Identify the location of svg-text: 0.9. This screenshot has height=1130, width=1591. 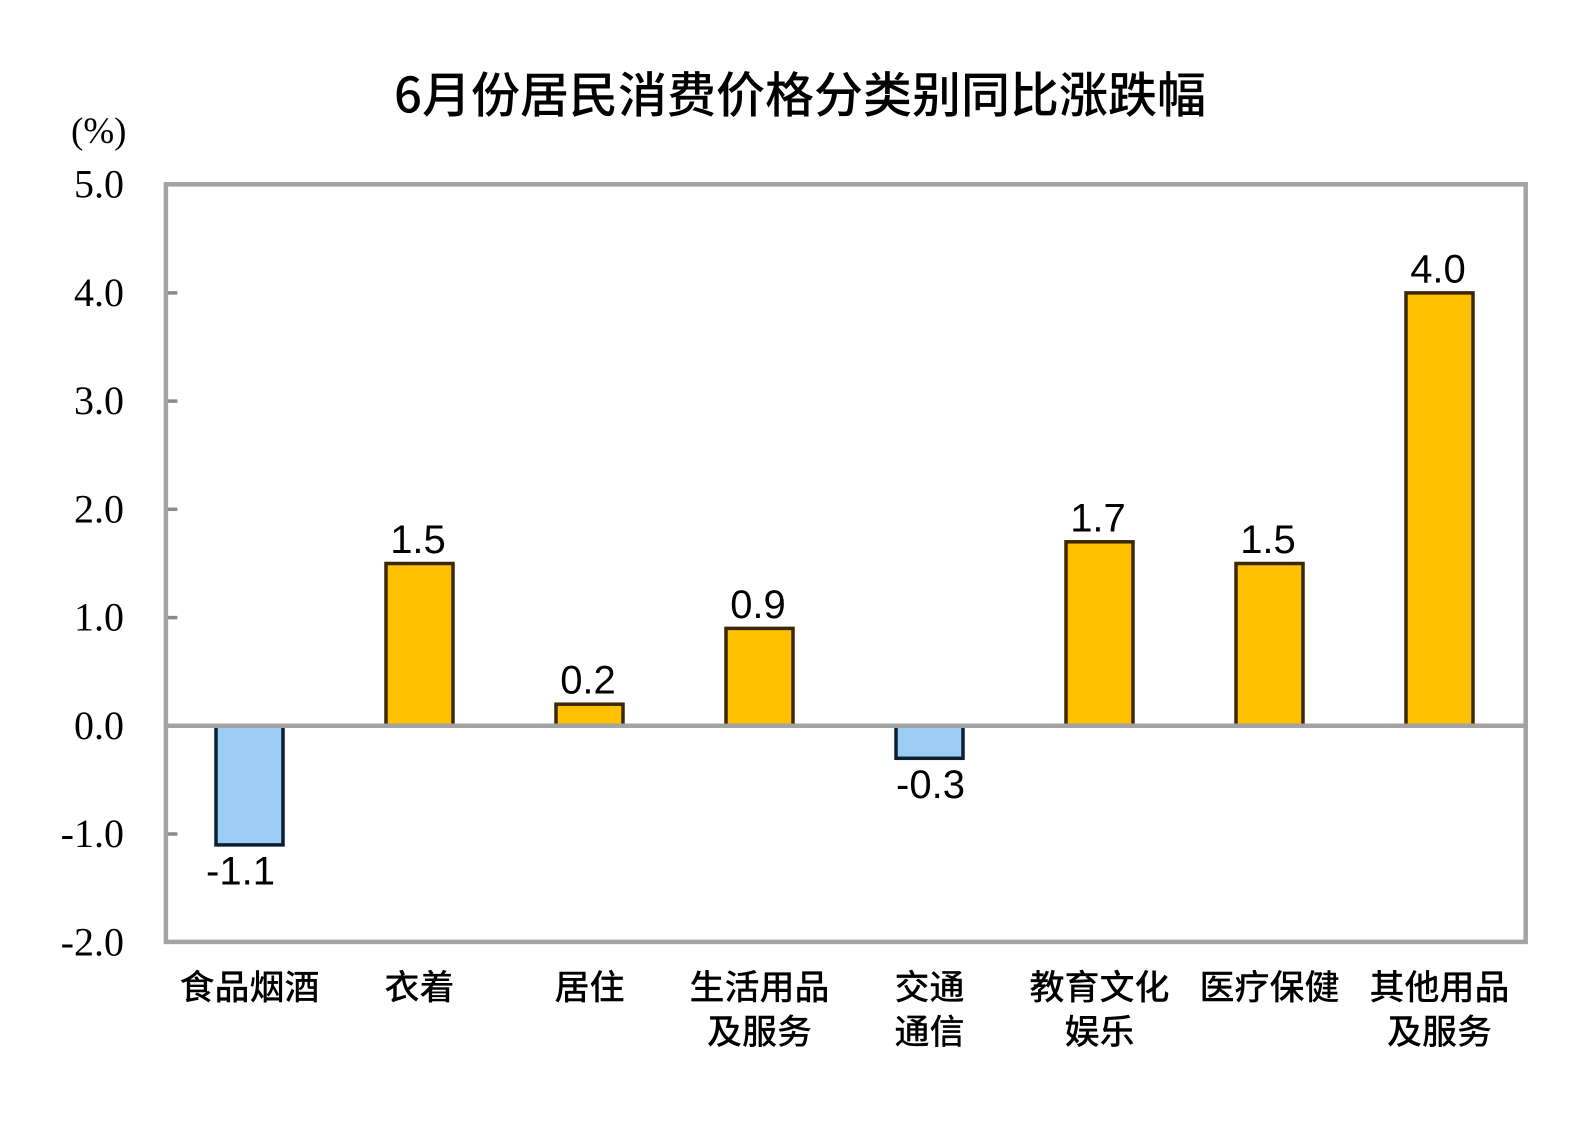
(758, 605).